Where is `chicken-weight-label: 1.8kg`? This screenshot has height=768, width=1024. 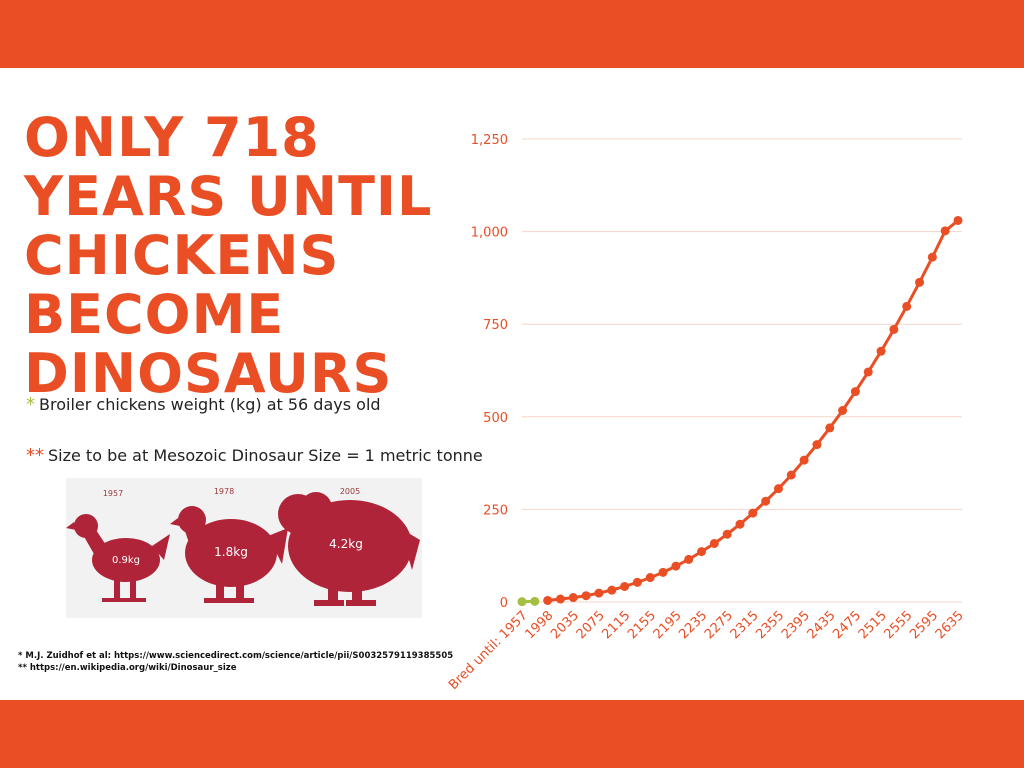 chicken-weight-label: 1.8kg is located at coordinates (231, 552).